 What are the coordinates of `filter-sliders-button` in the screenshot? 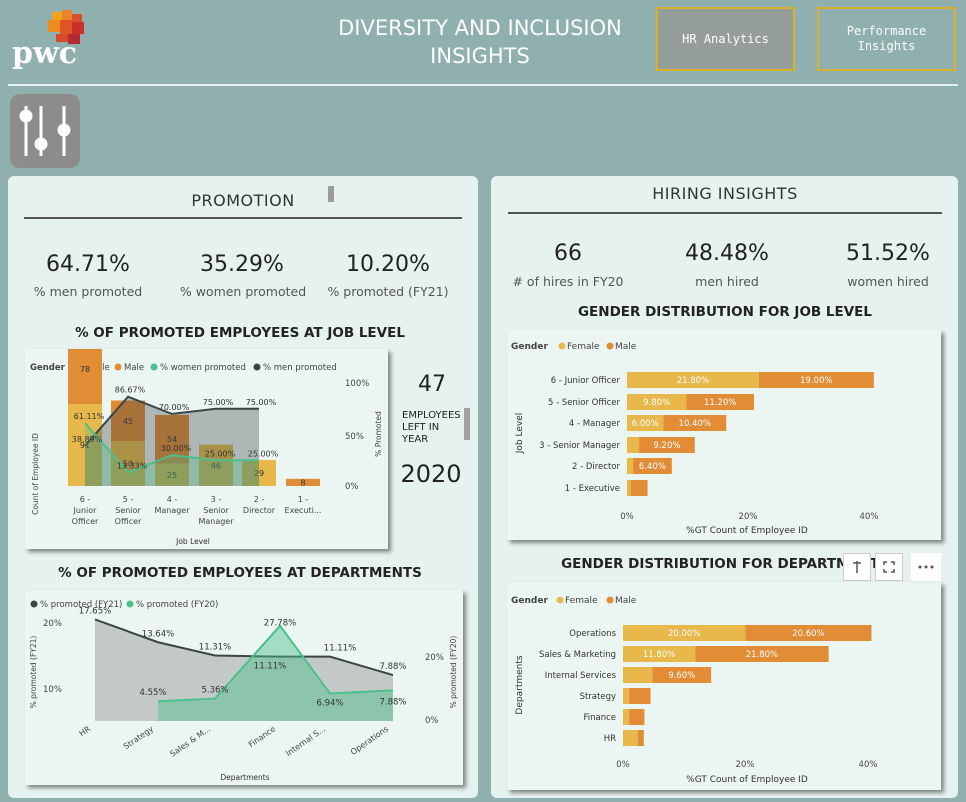 It's located at (45, 131).